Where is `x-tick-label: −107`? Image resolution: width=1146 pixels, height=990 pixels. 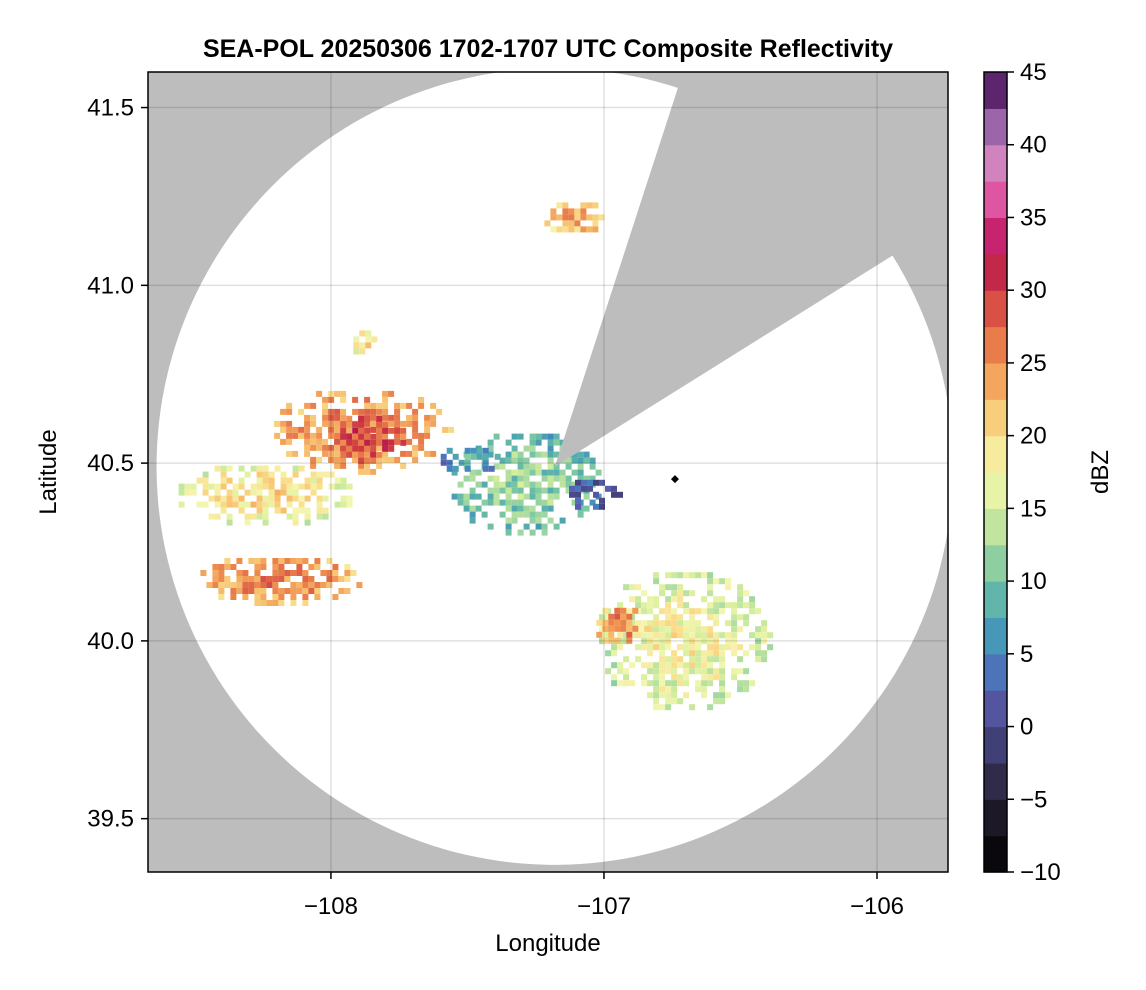 x-tick-label: −107 is located at coordinates (604, 906).